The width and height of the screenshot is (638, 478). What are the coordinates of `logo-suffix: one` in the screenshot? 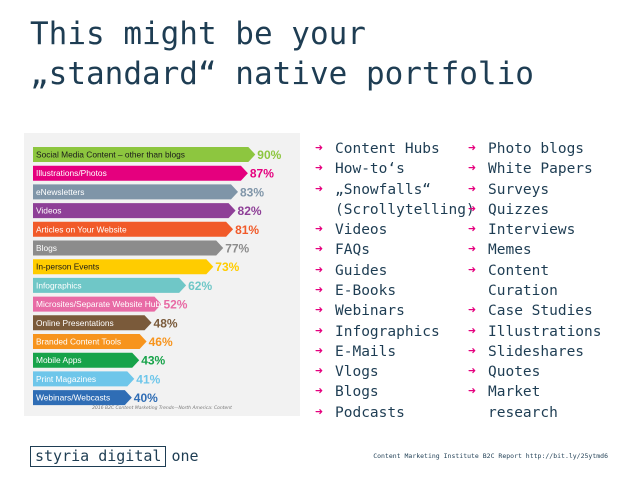 It's located at (185, 456).